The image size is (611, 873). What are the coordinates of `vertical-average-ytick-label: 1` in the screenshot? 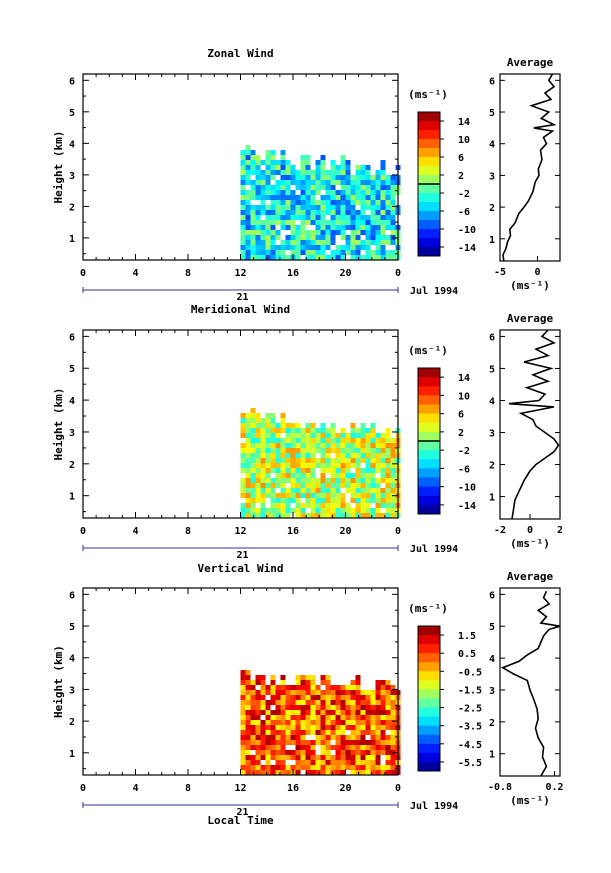 It's located at (492, 755).